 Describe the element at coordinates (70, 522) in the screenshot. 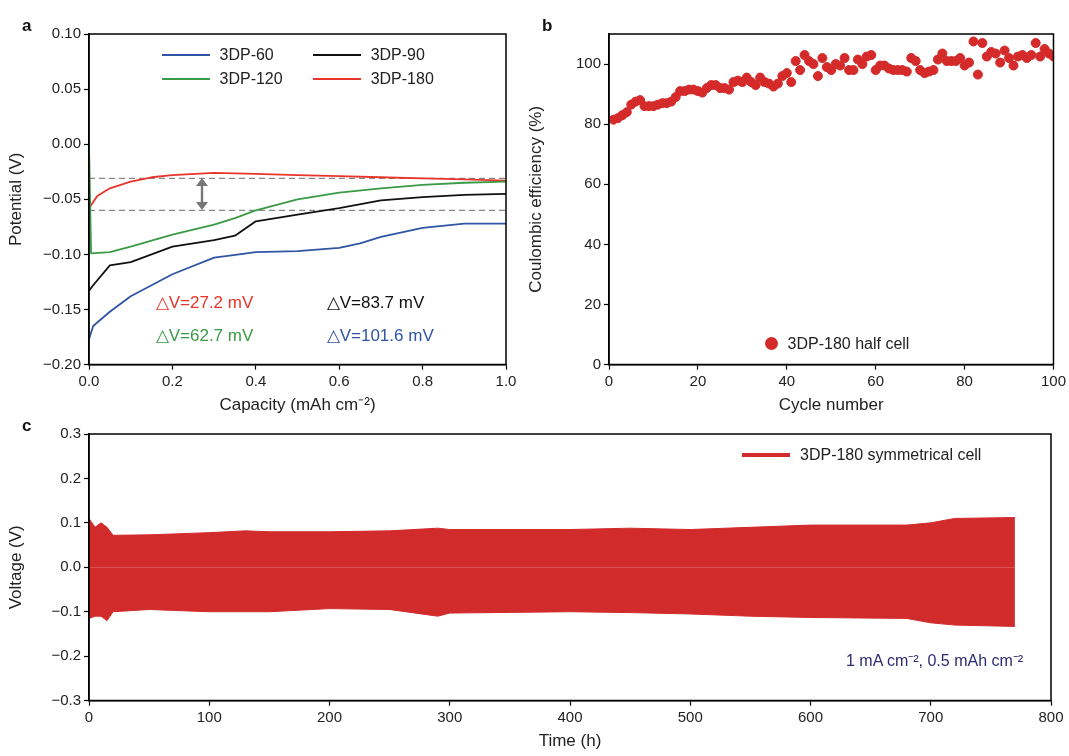

I see `y-tick-label: 0.1` at that location.